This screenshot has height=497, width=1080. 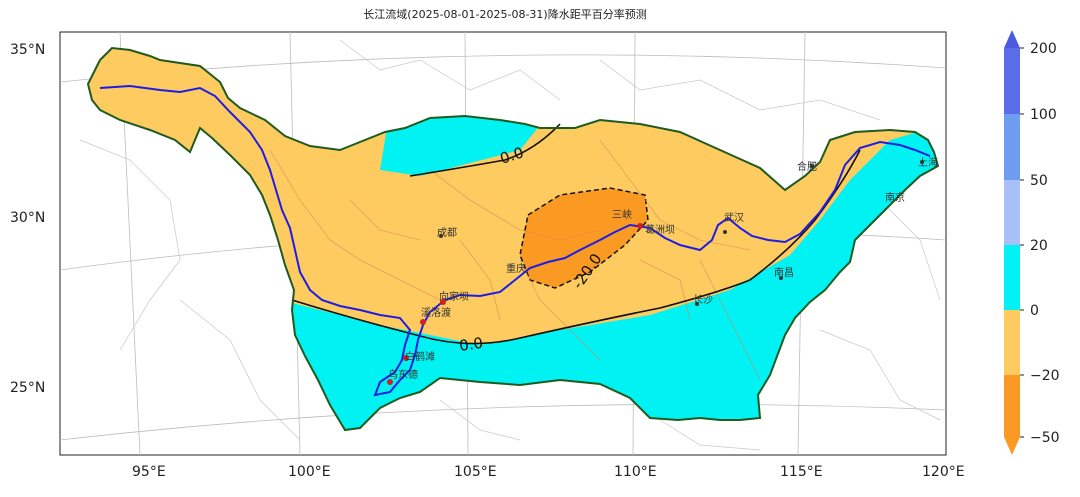 What do you see at coordinates (1012, 39) in the screenshot?
I see `colorbar-top-arrow` at bounding box center [1012, 39].